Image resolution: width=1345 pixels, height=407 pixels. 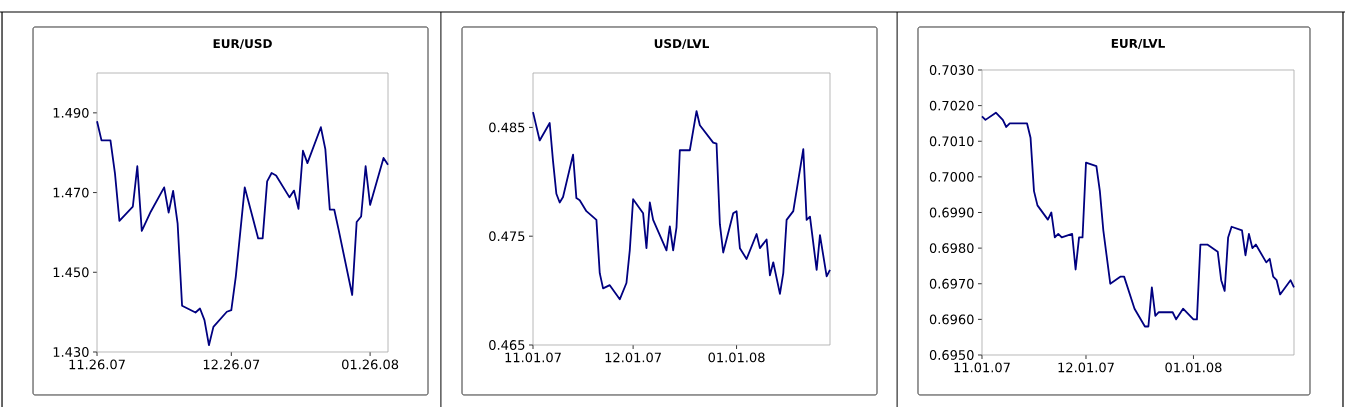 I want to click on y-tick-label: 0.6960, so click(x=951, y=319).